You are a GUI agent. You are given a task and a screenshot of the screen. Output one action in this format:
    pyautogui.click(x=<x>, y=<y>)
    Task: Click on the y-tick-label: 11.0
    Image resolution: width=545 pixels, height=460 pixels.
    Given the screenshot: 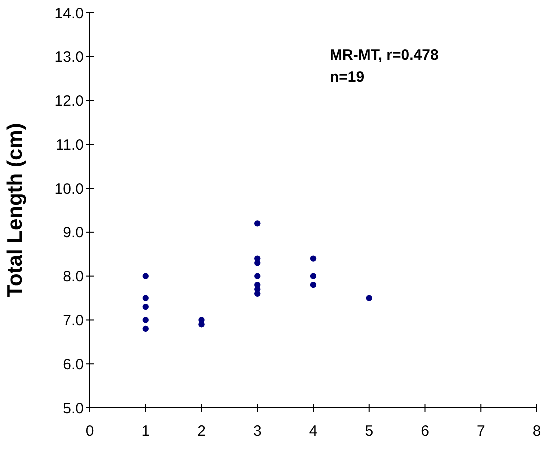 What is the action you would take?
    pyautogui.click(x=70, y=145)
    